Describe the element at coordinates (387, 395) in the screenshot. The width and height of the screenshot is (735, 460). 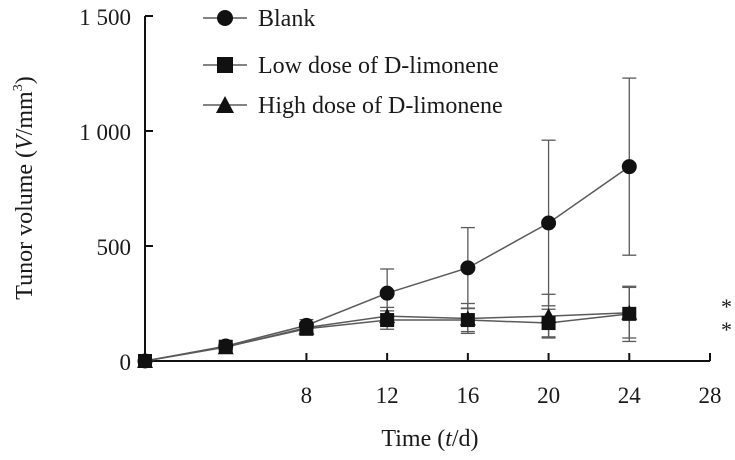
I see `x-tick-label: 12` at that location.